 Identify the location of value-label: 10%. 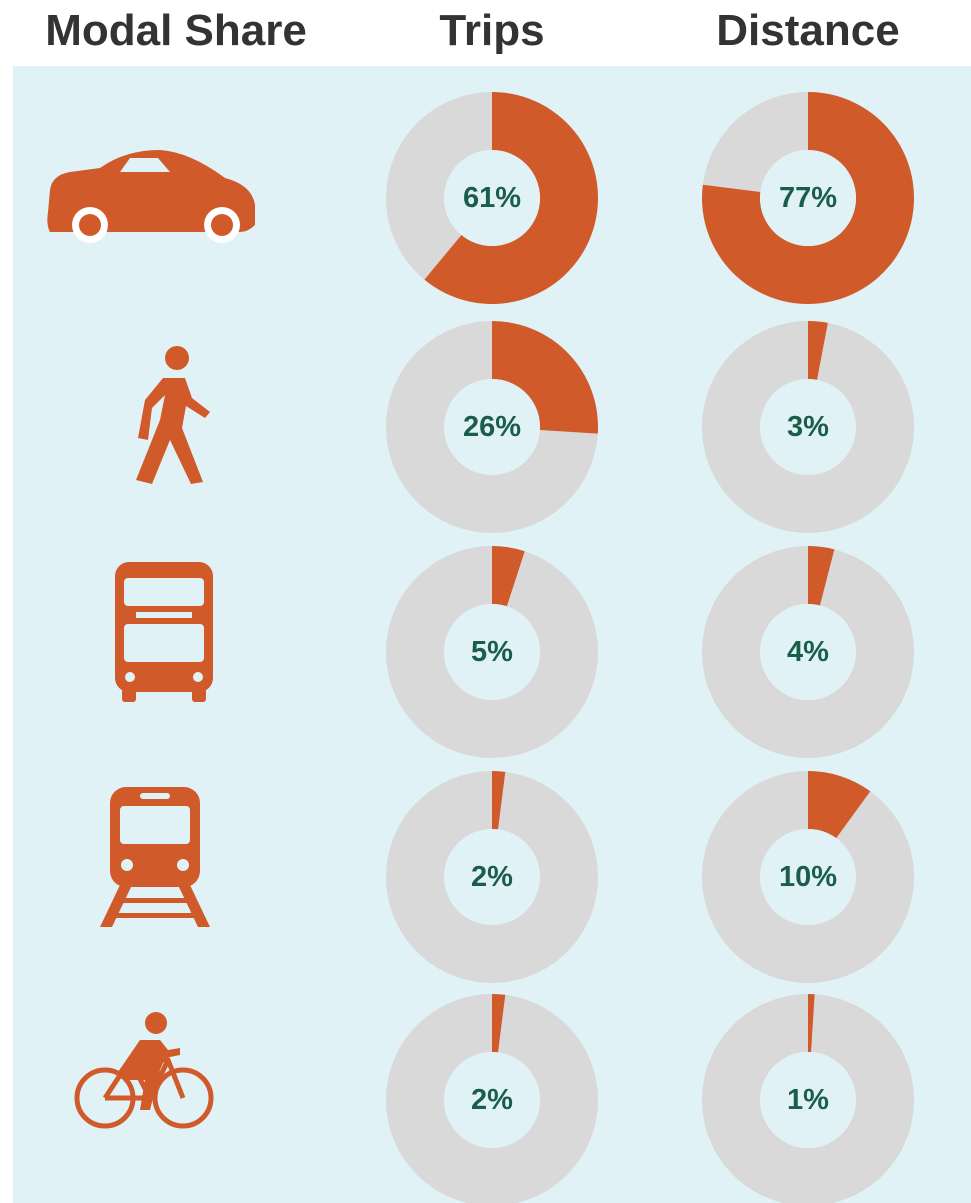
(808, 877).